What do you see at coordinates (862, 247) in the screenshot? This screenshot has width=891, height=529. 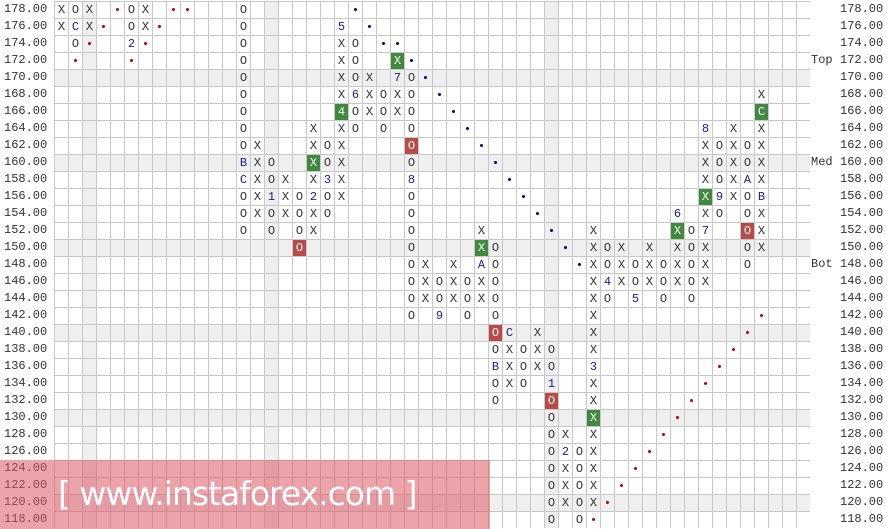 I see `price-label-right: 150.00` at bounding box center [862, 247].